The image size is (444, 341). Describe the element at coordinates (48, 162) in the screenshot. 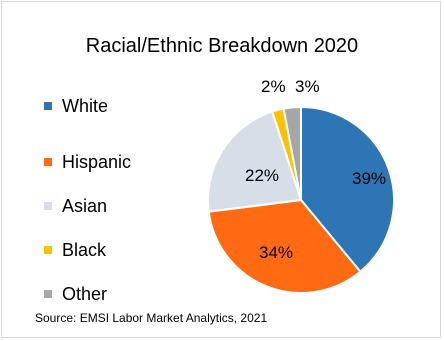

I see `legend-swatch-hispanic` at that location.